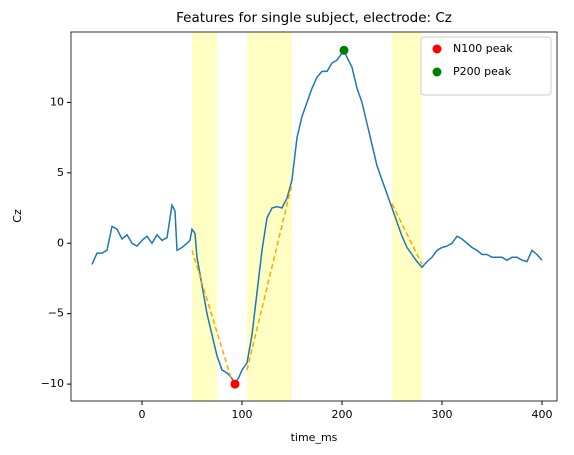 This screenshot has width=574, height=455. What do you see at coordinates (60, 172) in the screenshot?
I see `y-tick-label: 5` at bounding box center [60, 172].